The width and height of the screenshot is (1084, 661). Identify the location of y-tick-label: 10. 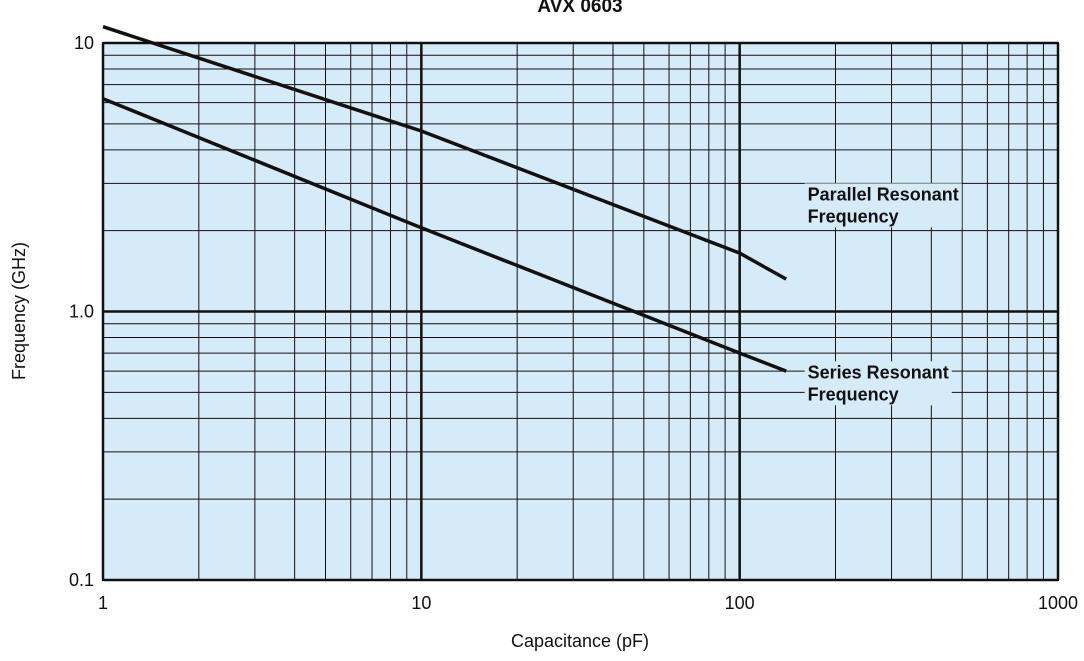
(84, 43).